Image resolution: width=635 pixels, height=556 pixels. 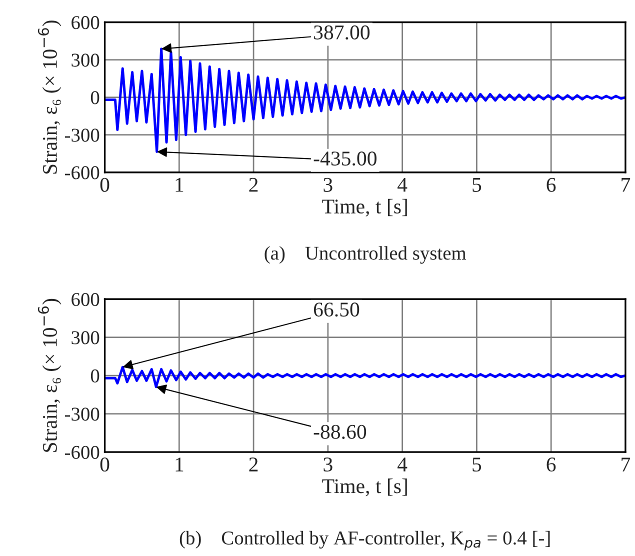 I want to click on annotation: 66.50, so click(x=337, y=309).